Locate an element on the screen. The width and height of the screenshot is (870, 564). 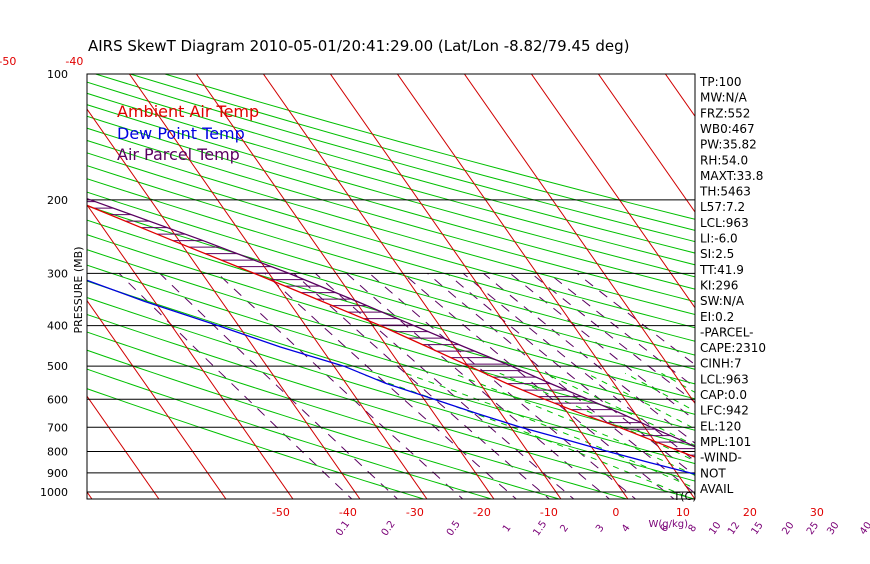
index-item: RH:54.0 is located at coordinates (724, 160).